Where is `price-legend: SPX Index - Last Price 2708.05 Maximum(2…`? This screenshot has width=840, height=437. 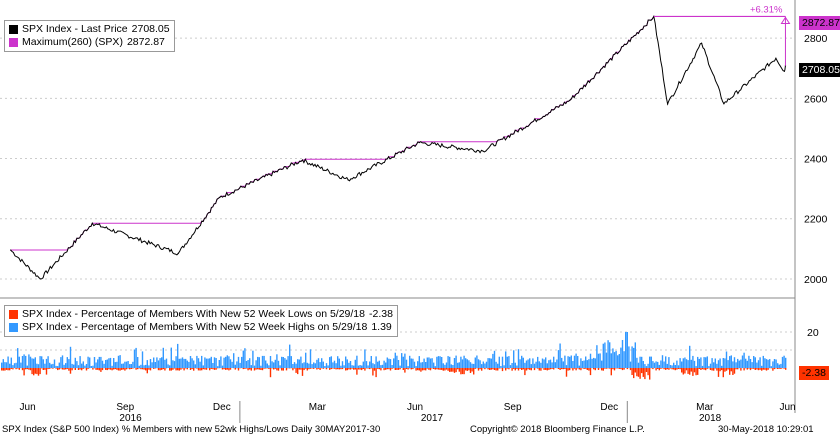
price-legend: SPX Index - Last Price 2708.05 Maximum(2… is located at coordinates (89, 36).